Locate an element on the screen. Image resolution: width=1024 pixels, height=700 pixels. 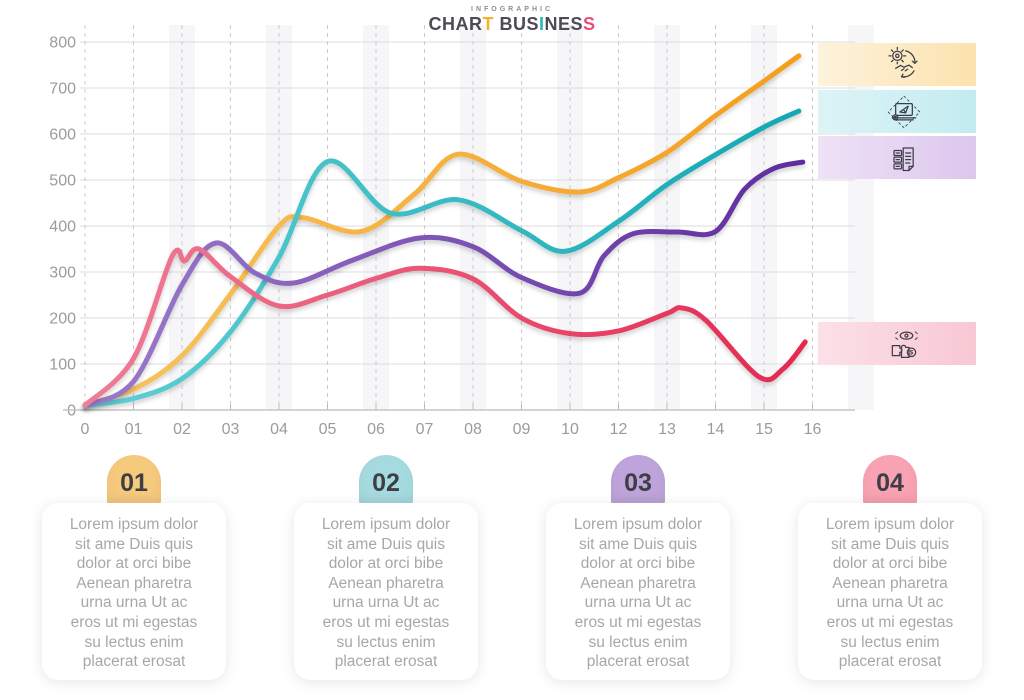
step-badge-01: 01 is located at coordinates (134, 480).